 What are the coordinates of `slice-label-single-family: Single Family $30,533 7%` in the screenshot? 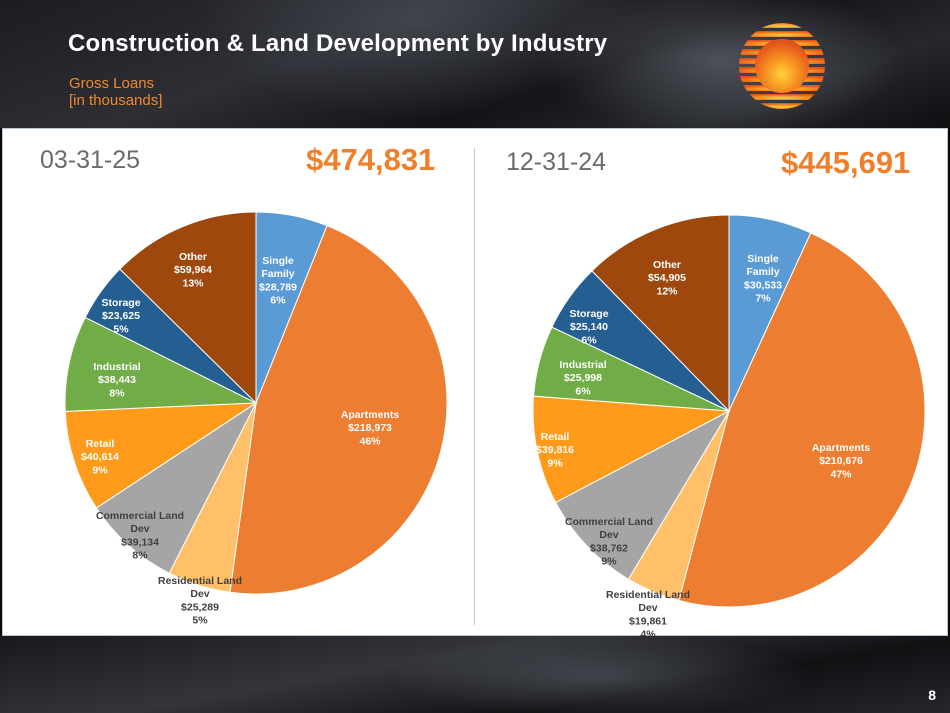 It's located at (763, 278).